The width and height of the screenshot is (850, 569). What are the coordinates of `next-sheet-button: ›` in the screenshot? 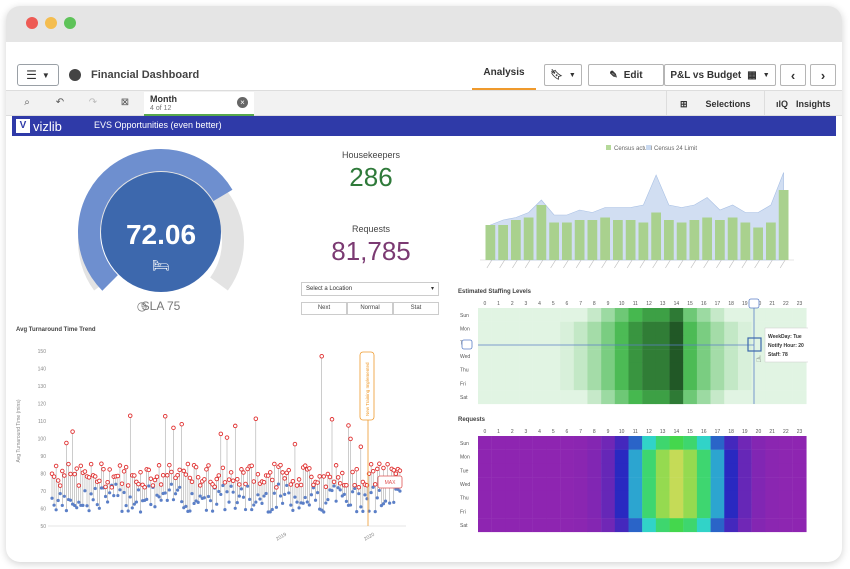 It's located at (823, 75).